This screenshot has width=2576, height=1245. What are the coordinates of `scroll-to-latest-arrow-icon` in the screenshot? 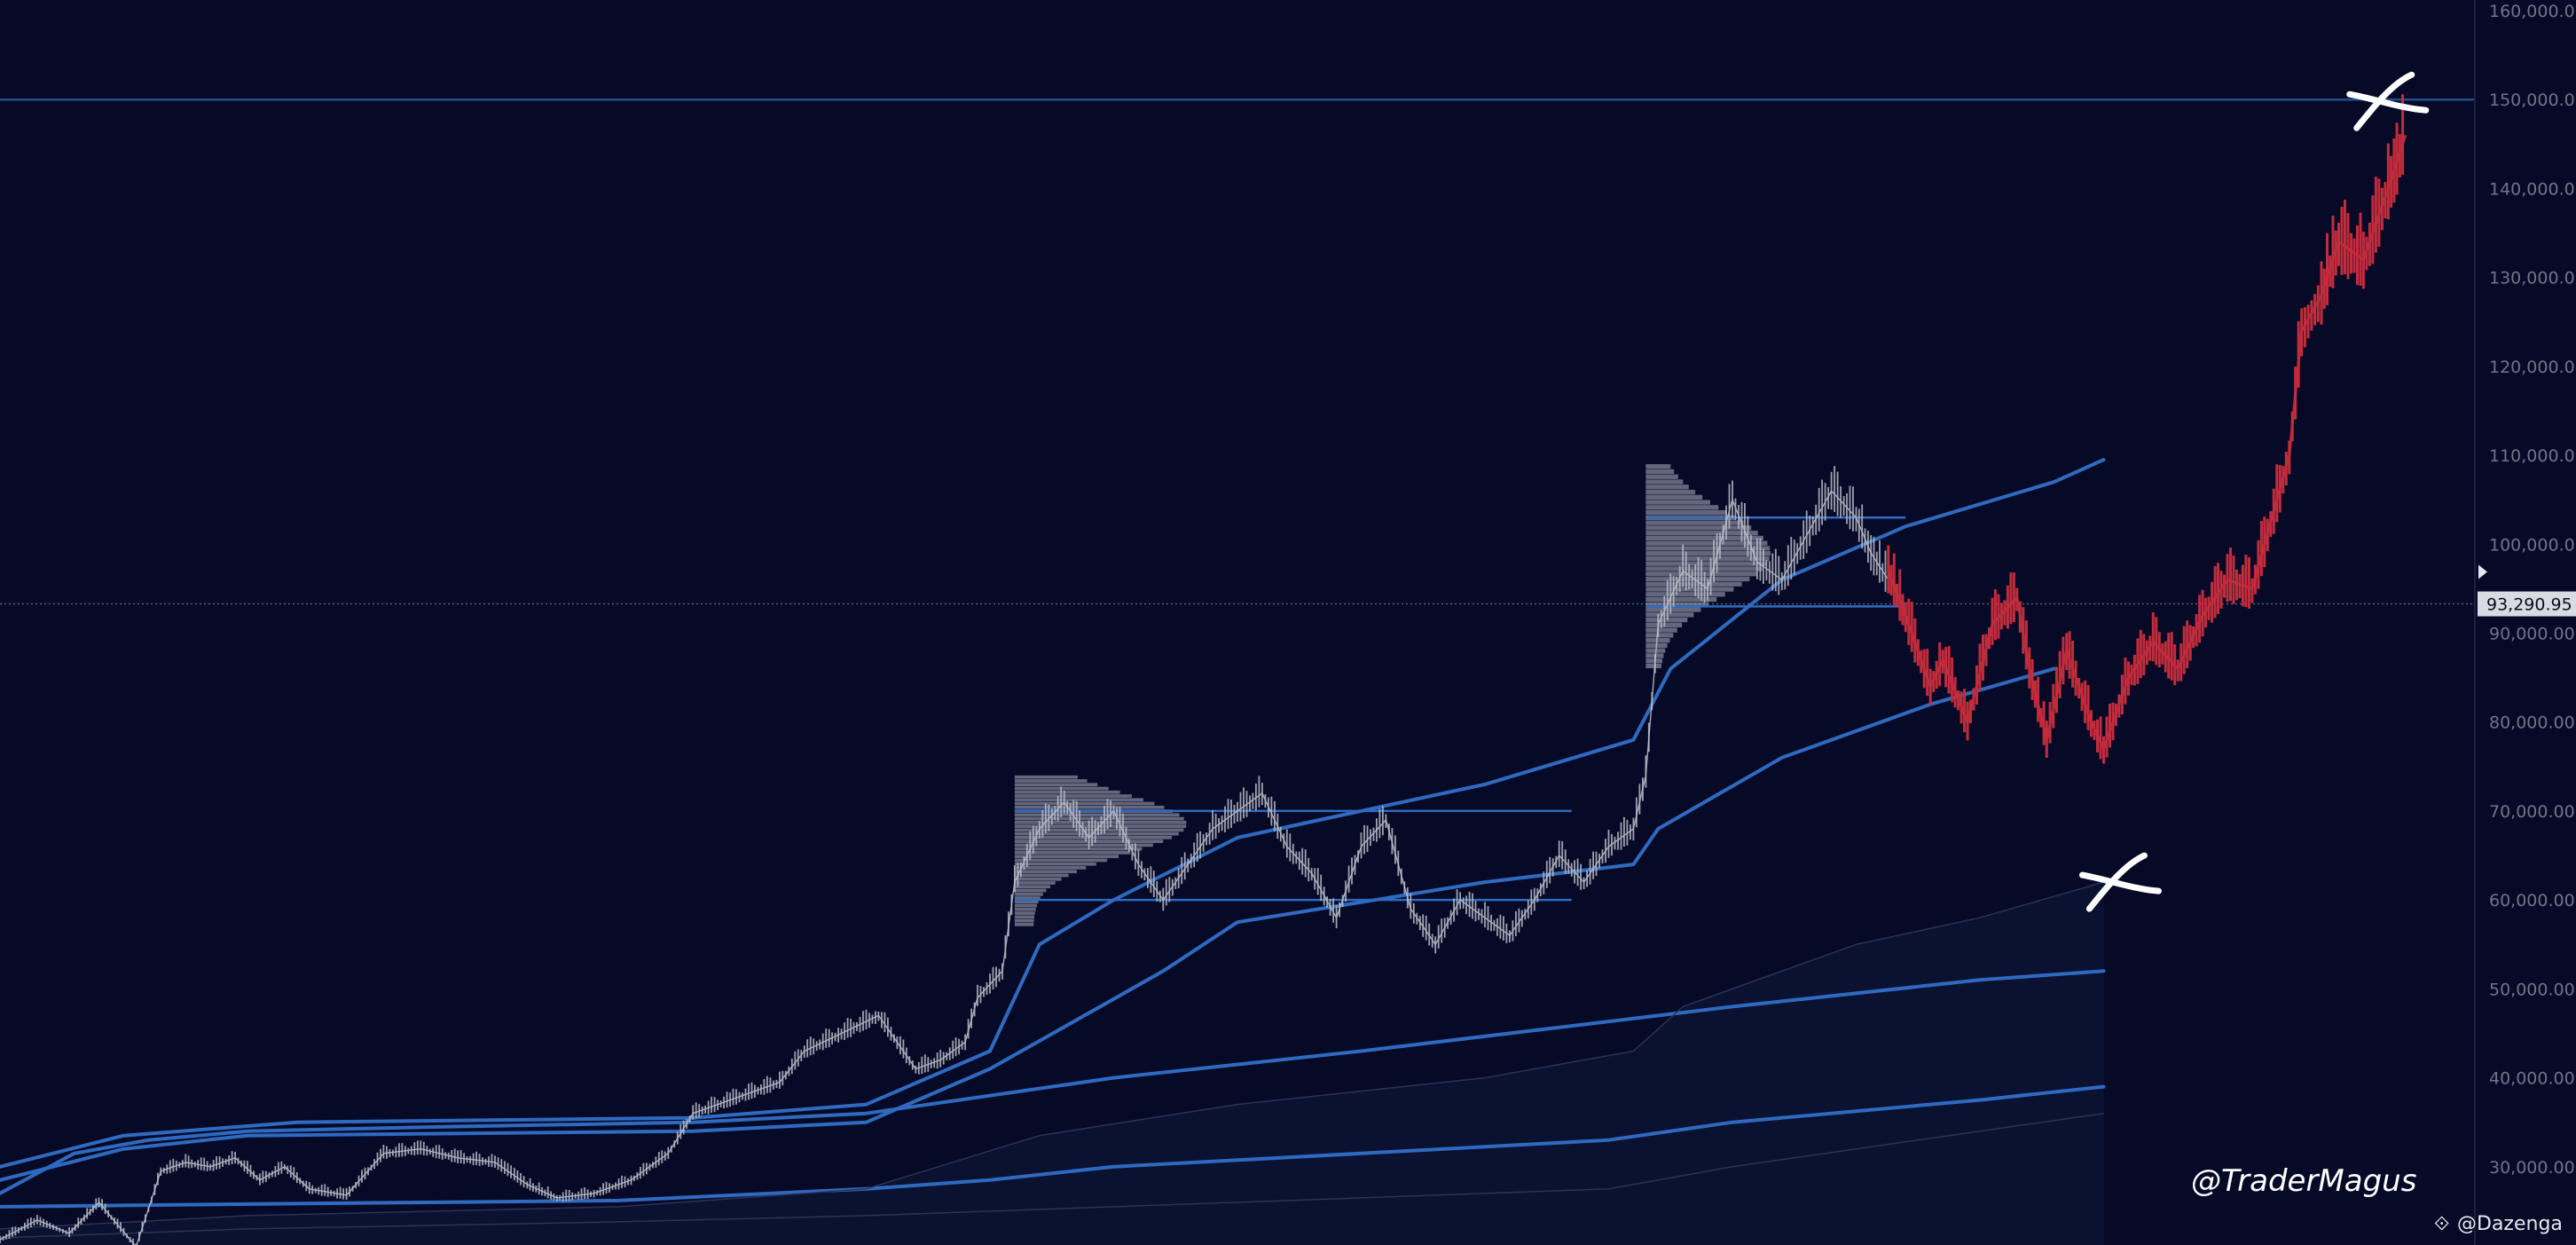 It's located at (2482, 571).